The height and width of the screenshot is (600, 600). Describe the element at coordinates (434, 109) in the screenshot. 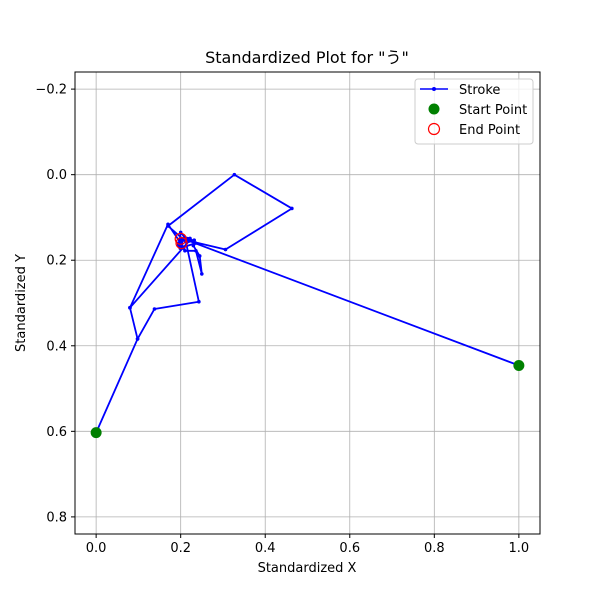

I see `legend-start-marker` at that location.